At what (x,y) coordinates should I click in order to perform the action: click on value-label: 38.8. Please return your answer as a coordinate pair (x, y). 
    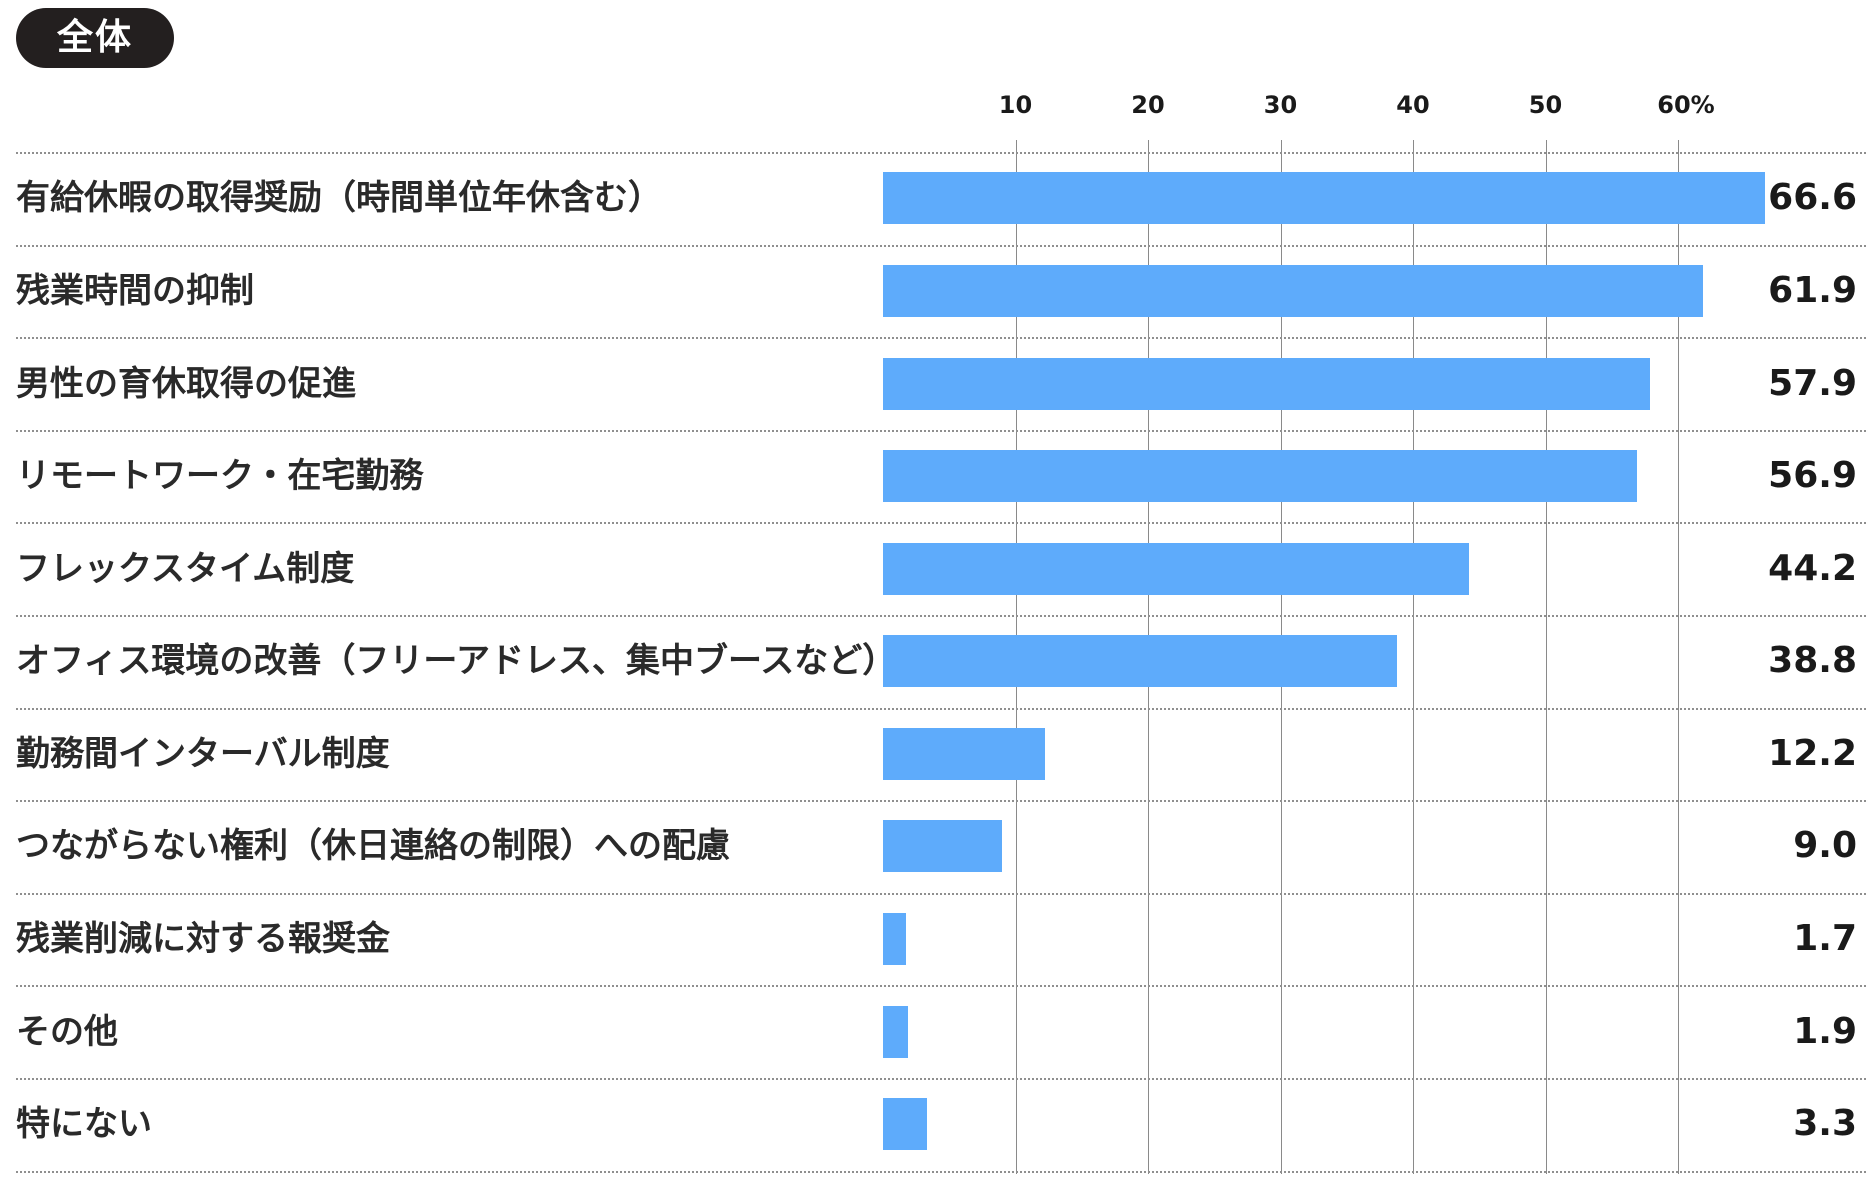
    Looking at the image, I should click on (1812, 660).